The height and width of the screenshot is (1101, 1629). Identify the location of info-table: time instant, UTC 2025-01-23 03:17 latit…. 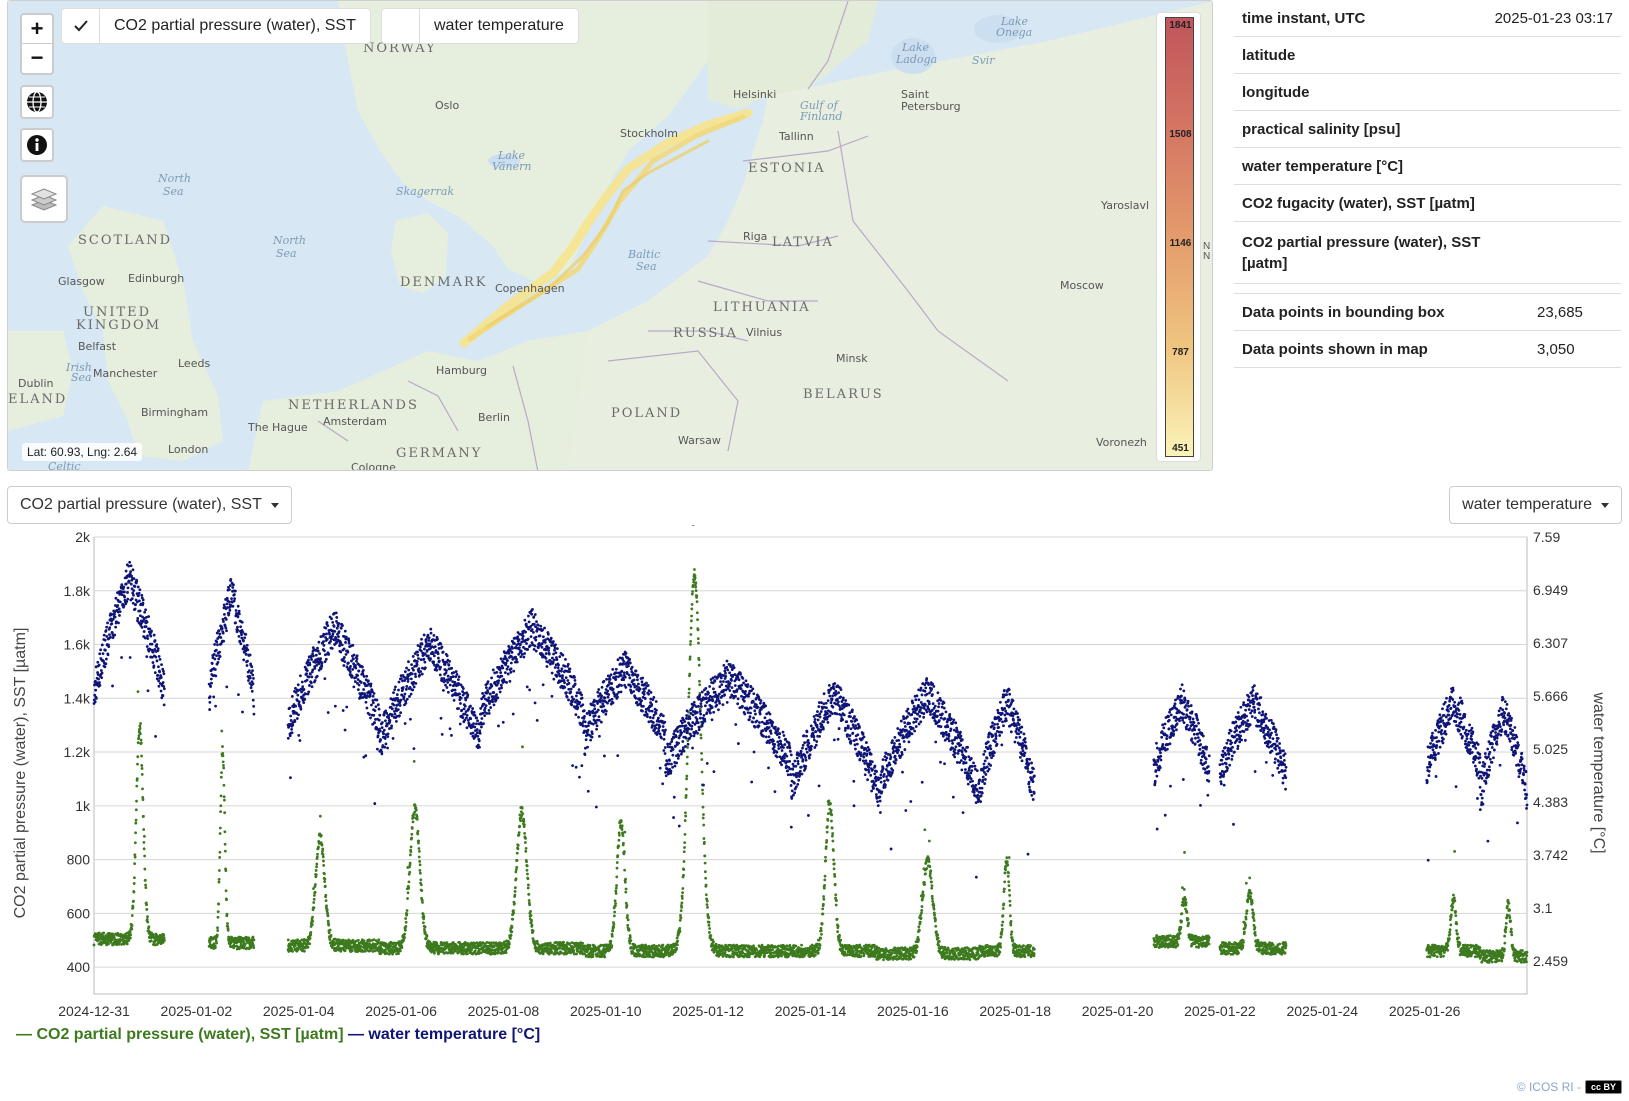
(1427, 184).